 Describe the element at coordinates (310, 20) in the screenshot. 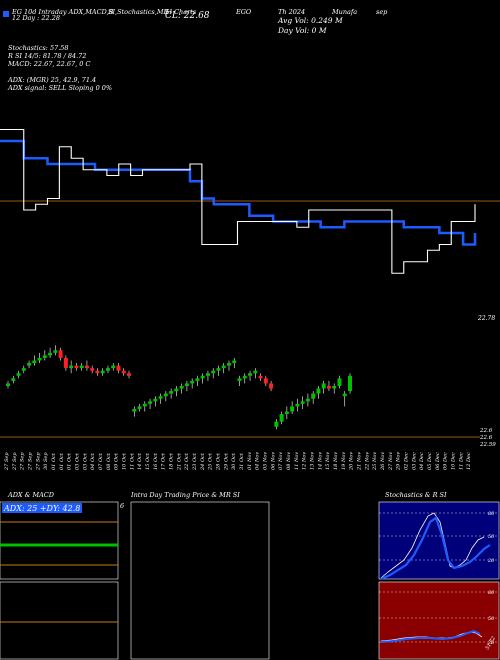

I see `header-avg-vol: Avg Vol: 0.249 M` at that location.